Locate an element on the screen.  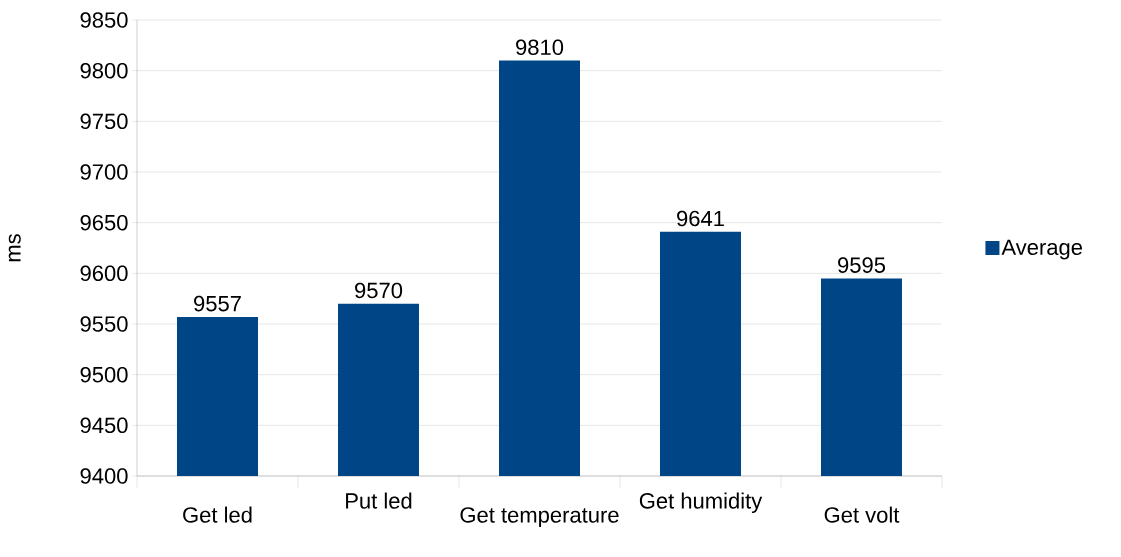
y-axis-title: ms is located at coordinates (14, 248).